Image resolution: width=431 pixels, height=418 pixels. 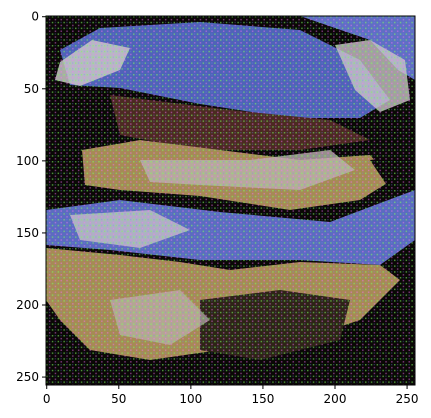 I want to click on x-tick-label: 0, so click(x=47, y=399).